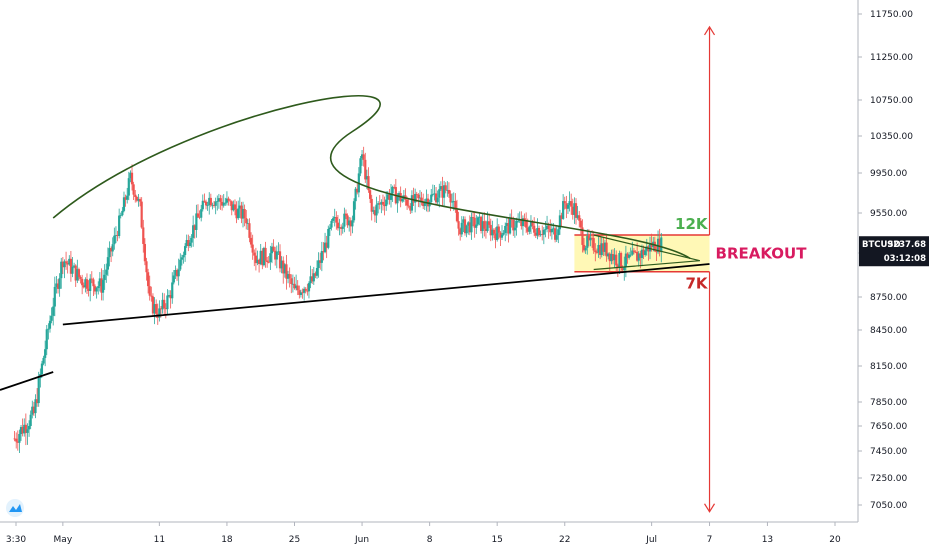 The image size is (932, 550). Describe the element at coordinates (891, 58) in the screenshot. I see `y-tick-label: 11250.00` at that location.